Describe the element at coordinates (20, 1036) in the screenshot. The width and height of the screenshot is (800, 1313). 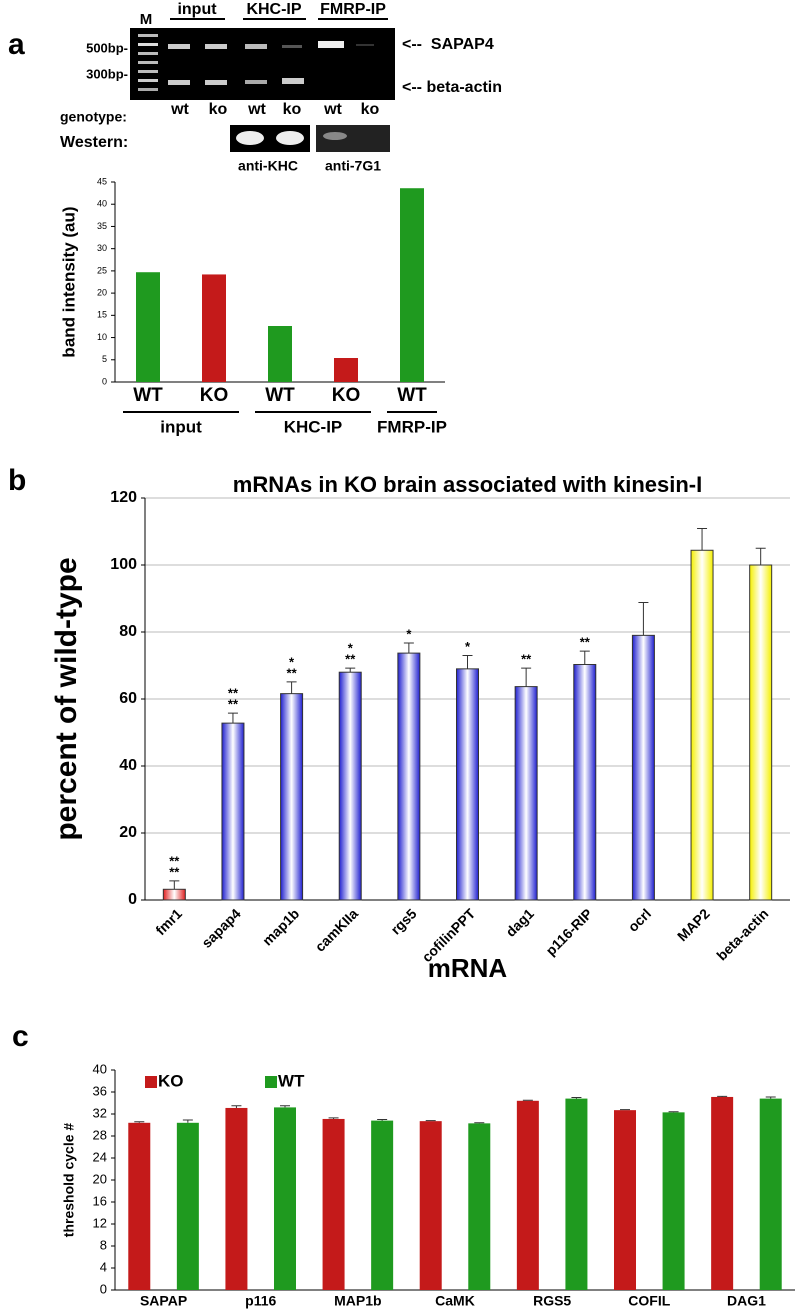
I see `panel-label: c` at that location.